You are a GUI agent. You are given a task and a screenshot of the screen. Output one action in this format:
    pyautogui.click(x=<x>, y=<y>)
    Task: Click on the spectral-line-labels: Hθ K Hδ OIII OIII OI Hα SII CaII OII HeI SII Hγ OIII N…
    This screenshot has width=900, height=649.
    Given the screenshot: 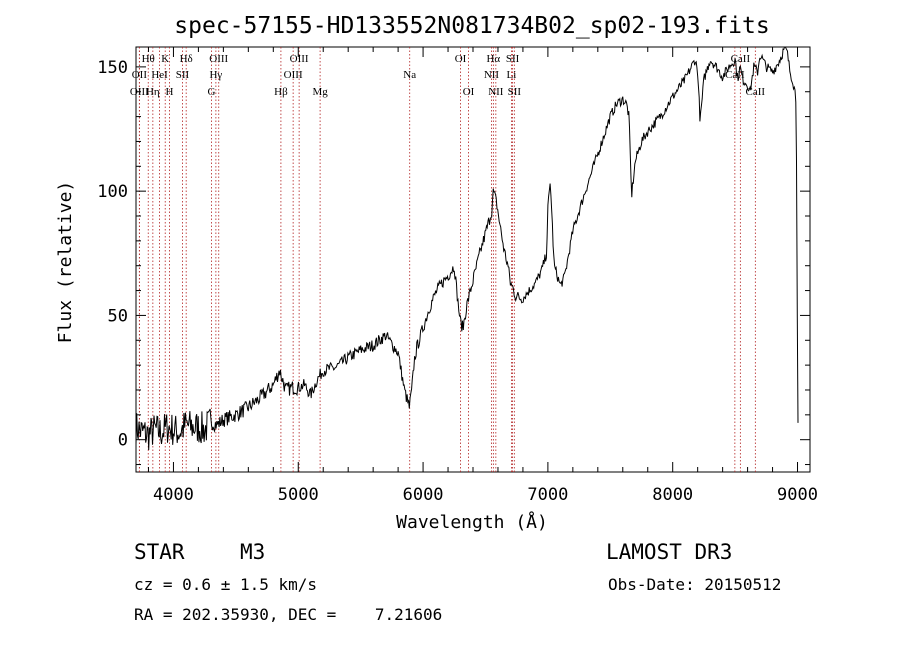 What is the action you would take?
    pyautogui.click(x=448, y=75)
    